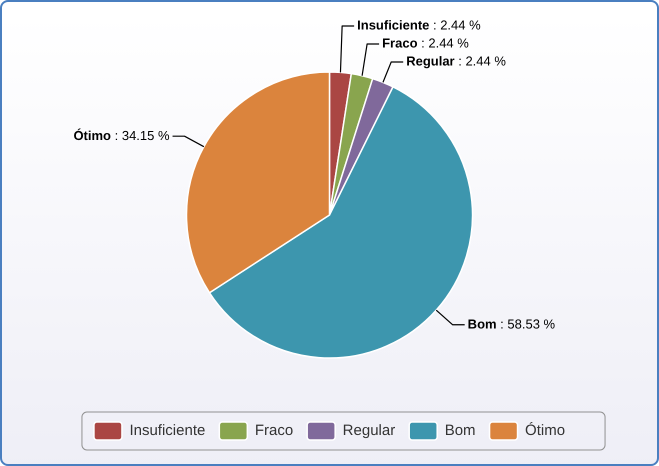 This screenshot has height=466, width=659. What do you see at coordinates (140, 135) in the screenshot?
I see `data-label: : 34.15 %` at bounding box center [140, 135].